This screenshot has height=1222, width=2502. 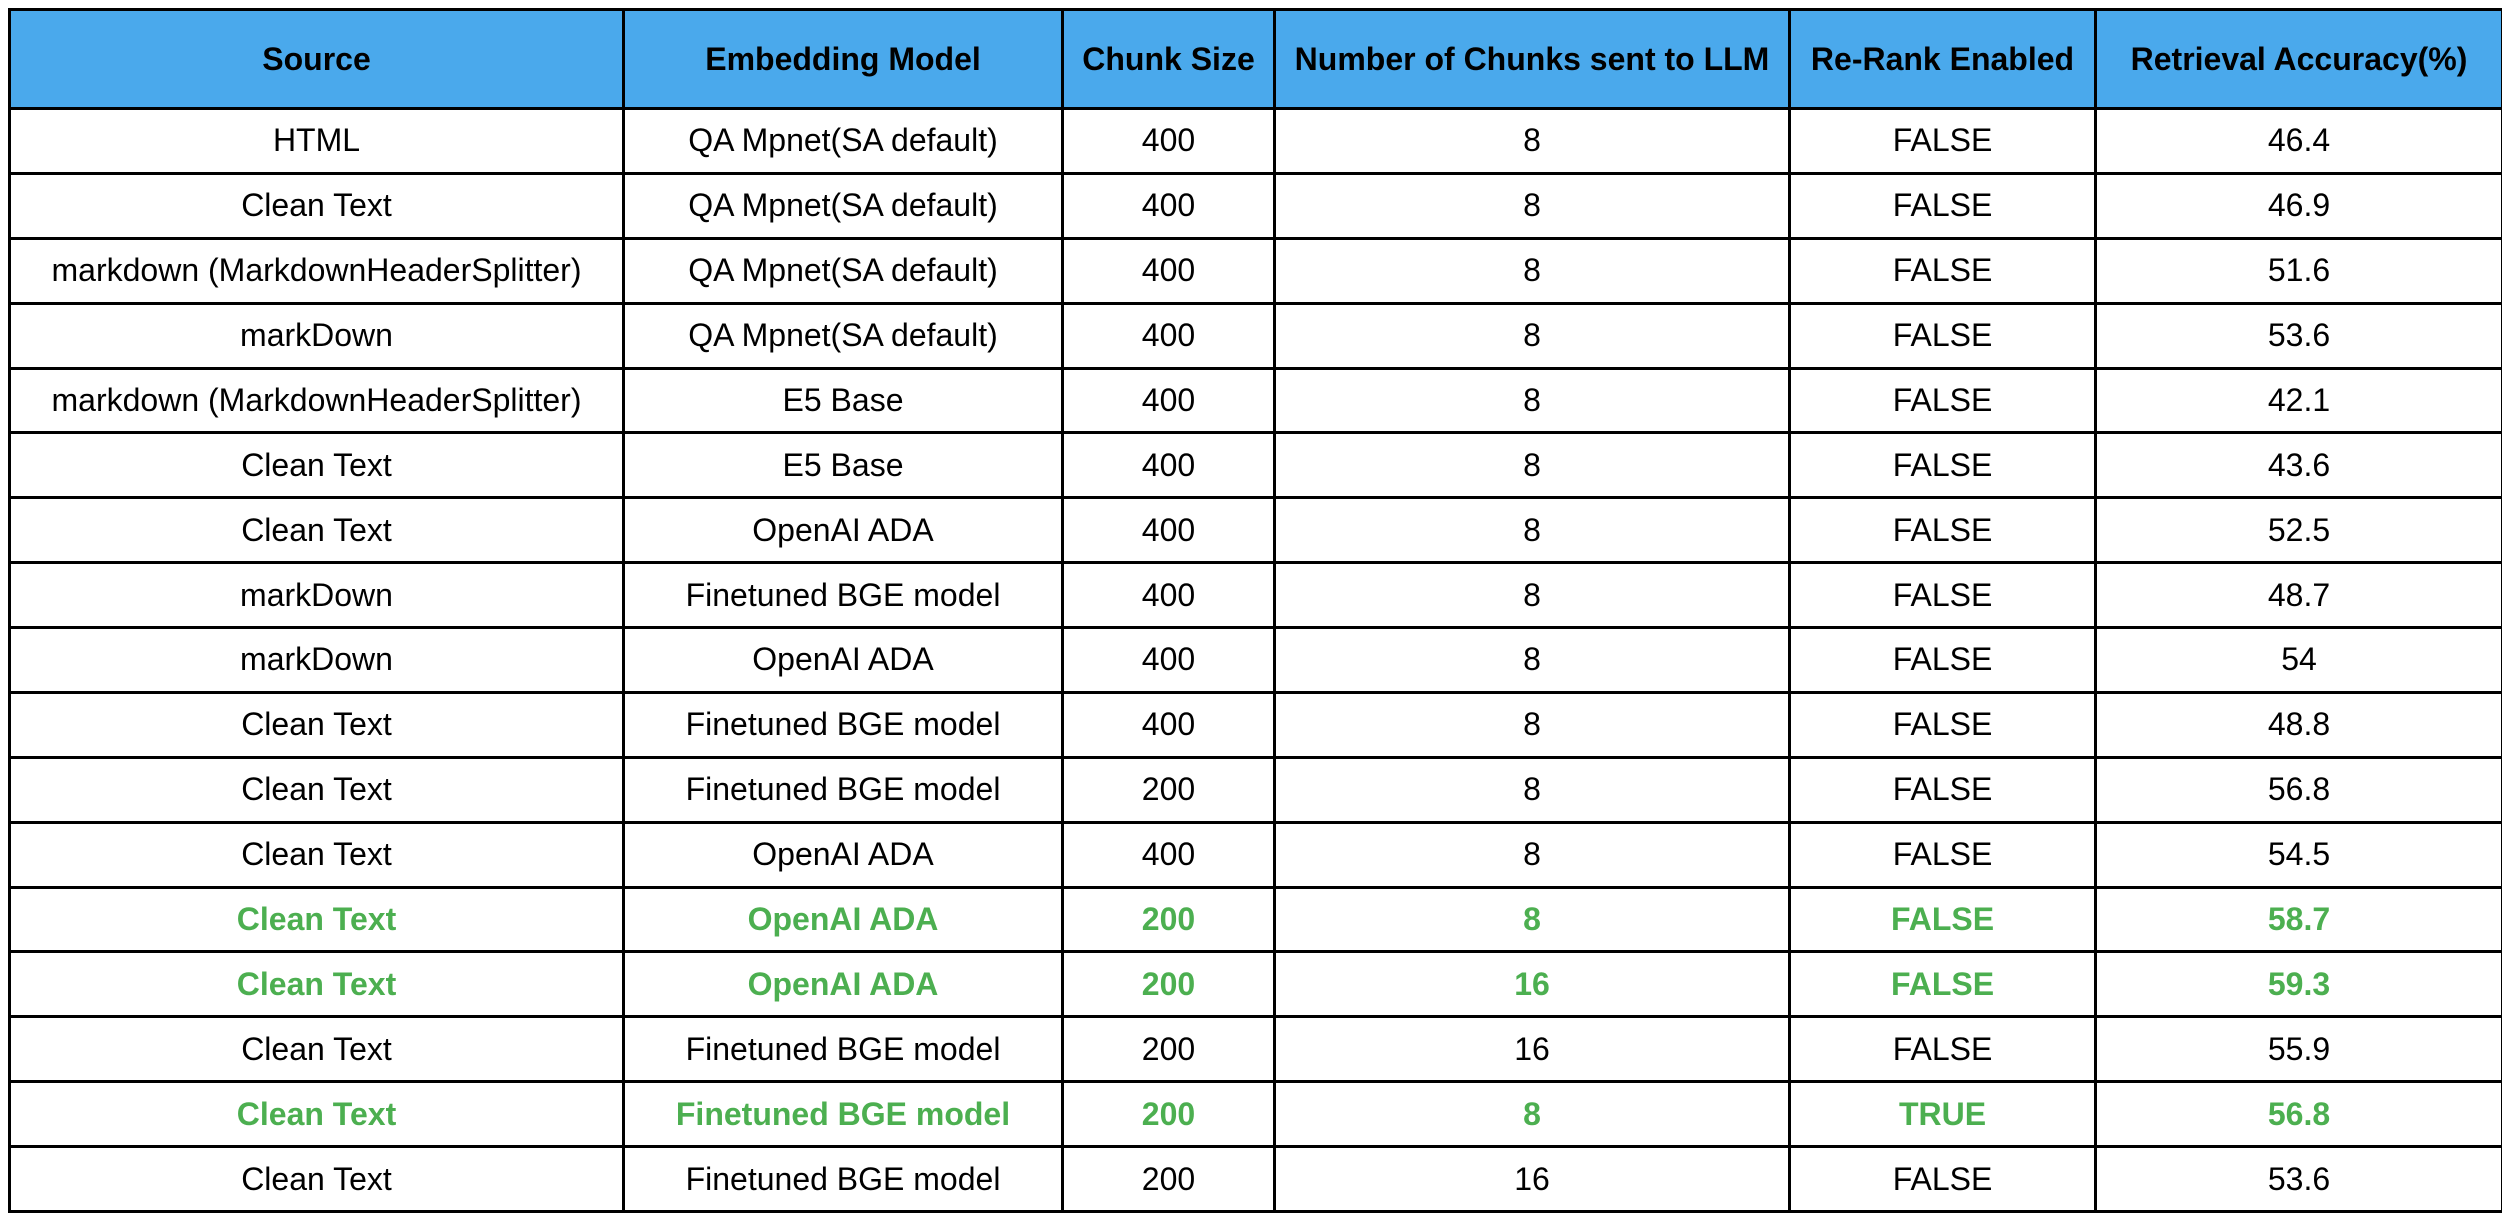 I want to click on table-row: Clean Text E5 Base 400 8 FALSE 43.6, so click(x=1255, y=465).